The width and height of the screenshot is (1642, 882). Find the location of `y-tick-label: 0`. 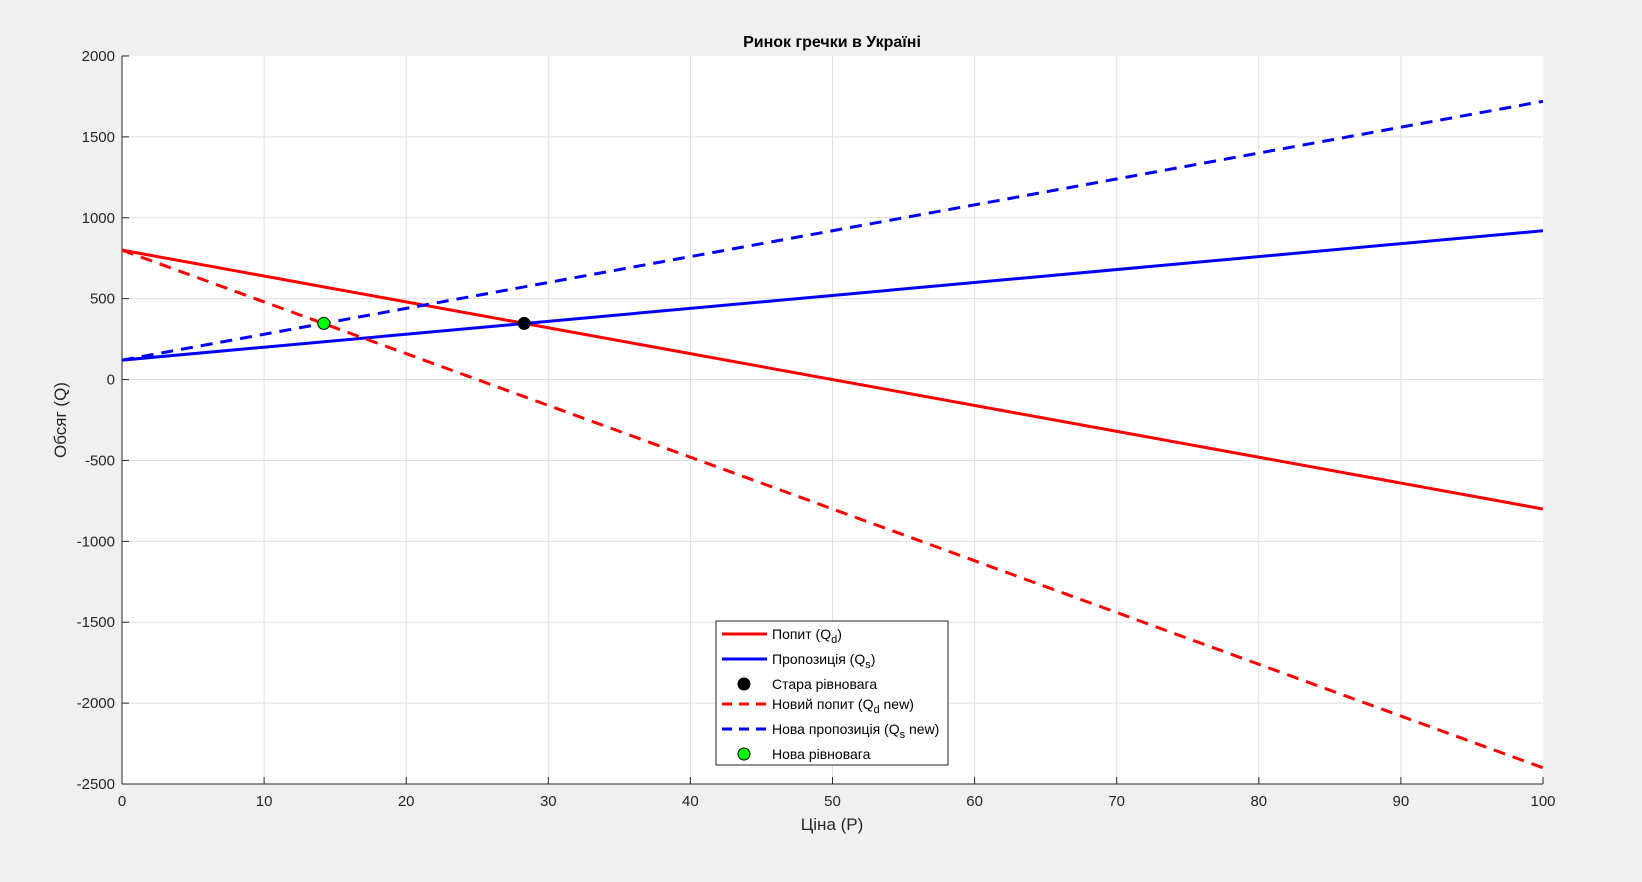

y-tick-label: 0 is located at coordinates (111, 380).